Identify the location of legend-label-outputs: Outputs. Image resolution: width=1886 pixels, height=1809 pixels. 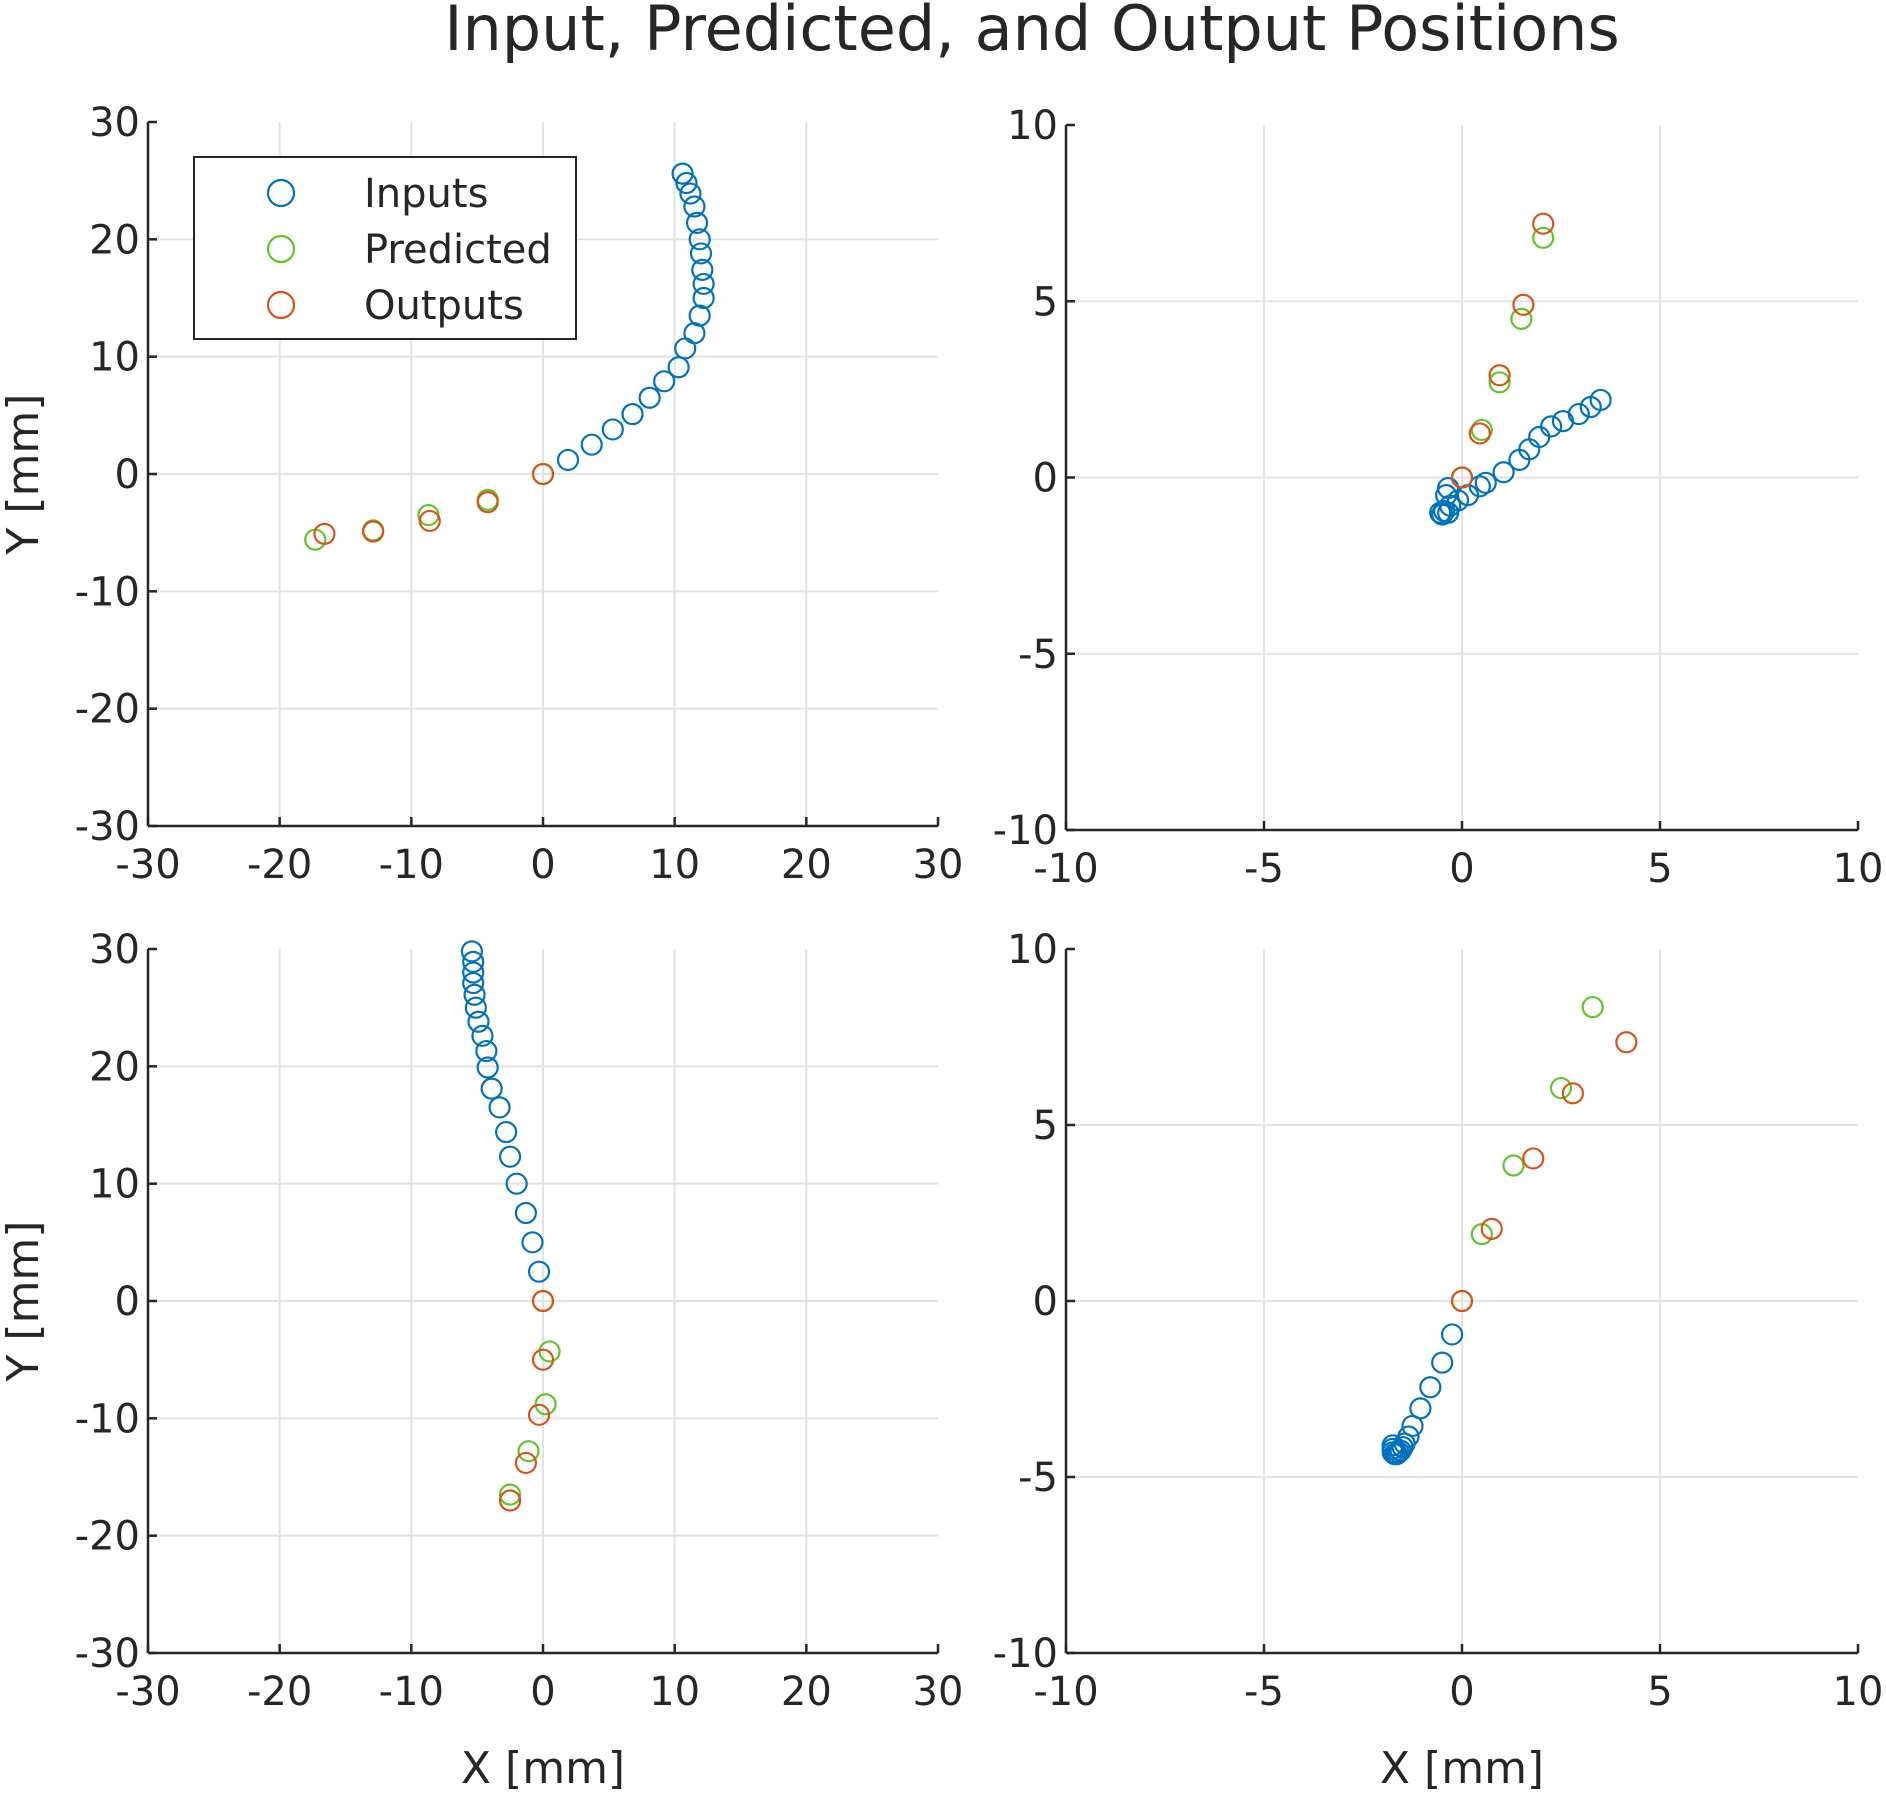
(444, 306).